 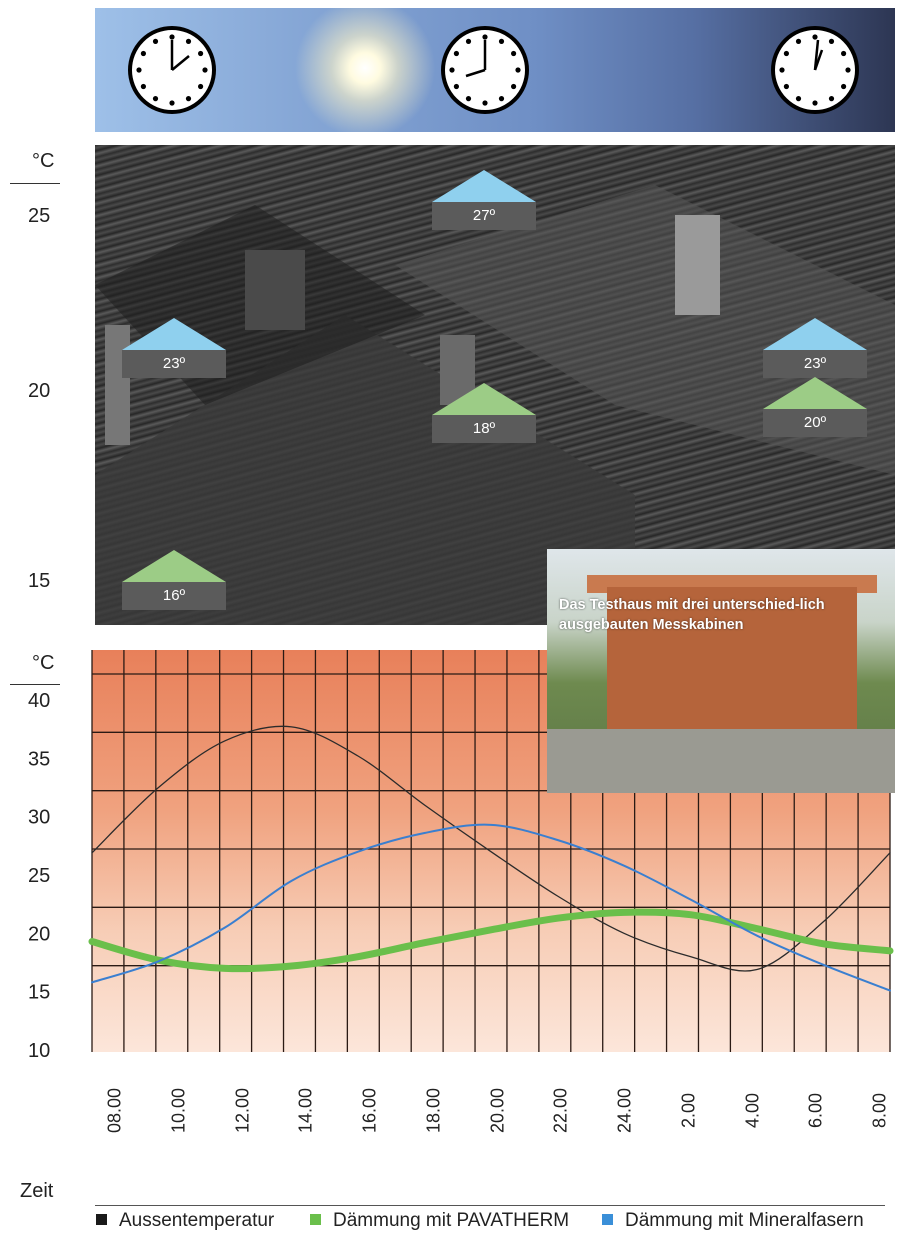 What do you see at coordinates (744, 1220) in the screenshot?
I see `legend-label: Dämmung mit Mineralfasern` at bounding box center [744, 1220].